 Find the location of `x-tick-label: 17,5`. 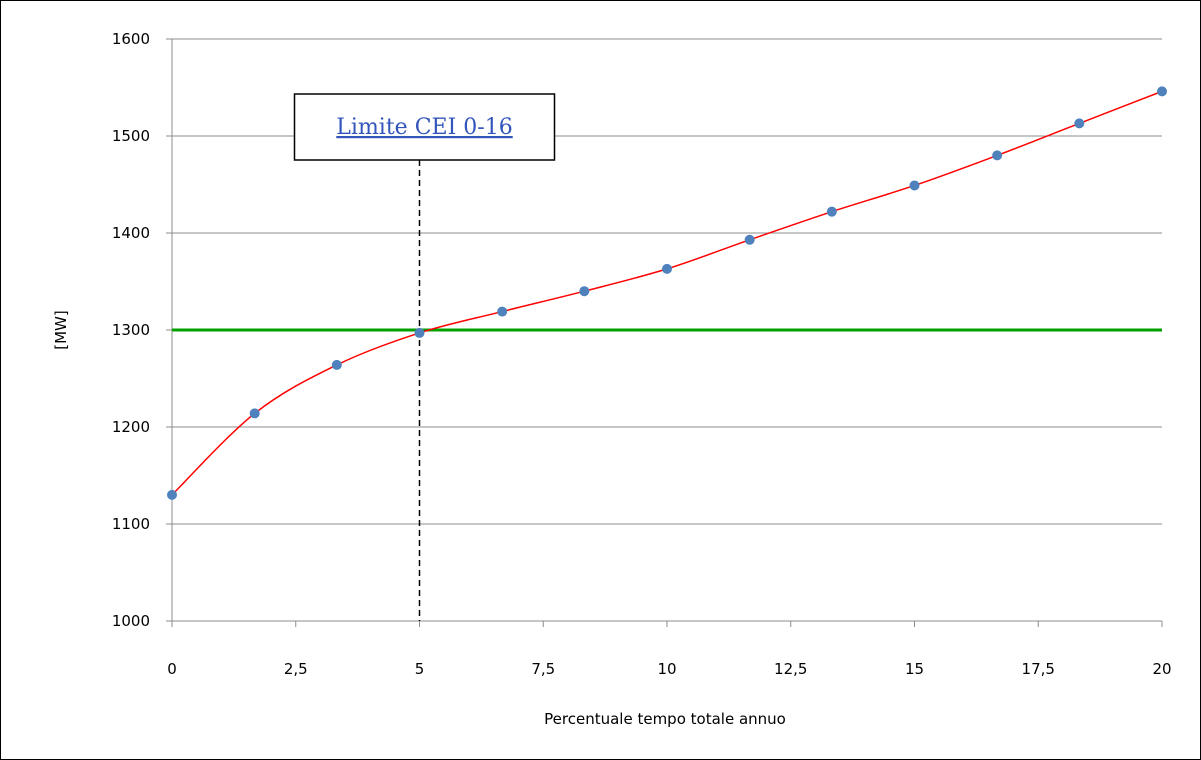

x-tick-label: 17,5 is located at coordinates (1038, 669).